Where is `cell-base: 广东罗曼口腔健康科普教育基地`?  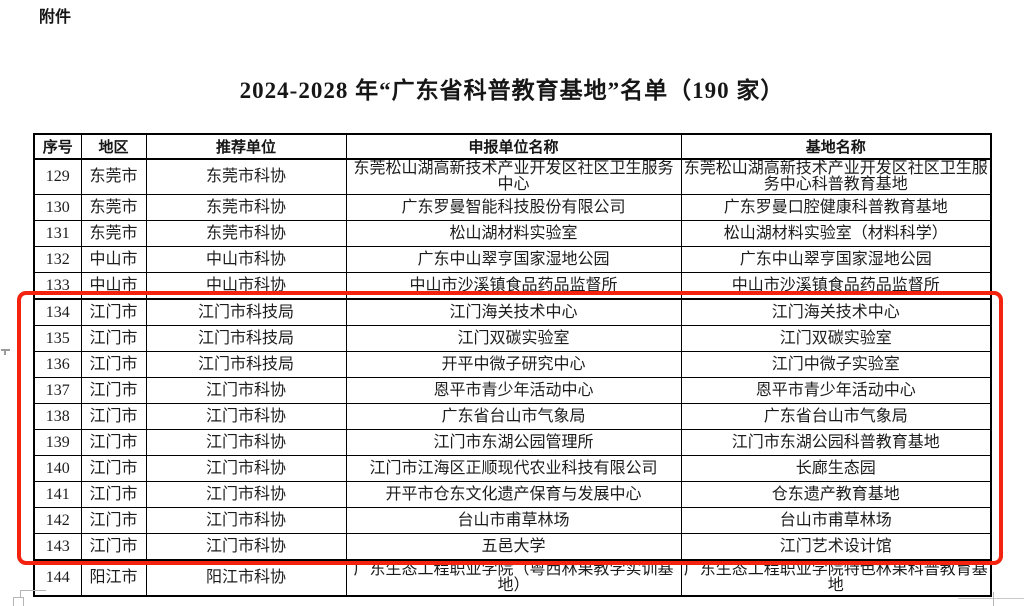 cell-base: 广东罗曼口腔健康科普教育基地 is located at coordinates (836, 207).